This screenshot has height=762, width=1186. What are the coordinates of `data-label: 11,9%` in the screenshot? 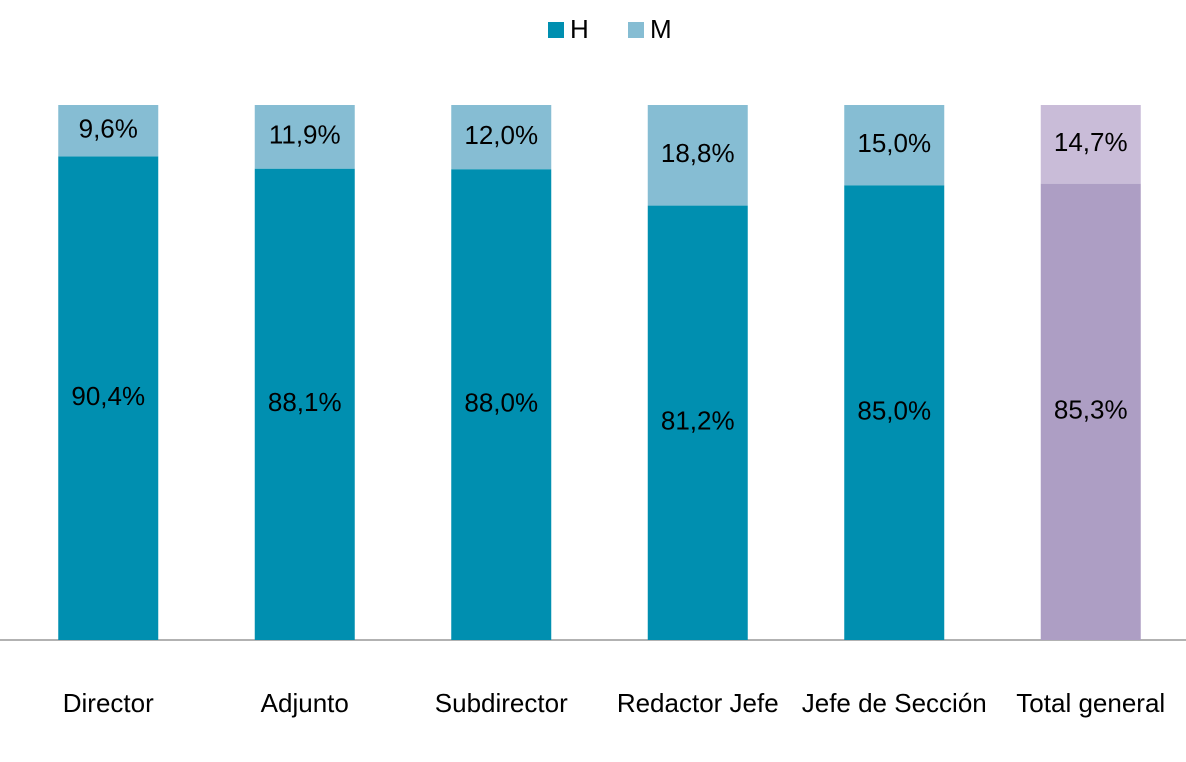 It's located at (305, 135).